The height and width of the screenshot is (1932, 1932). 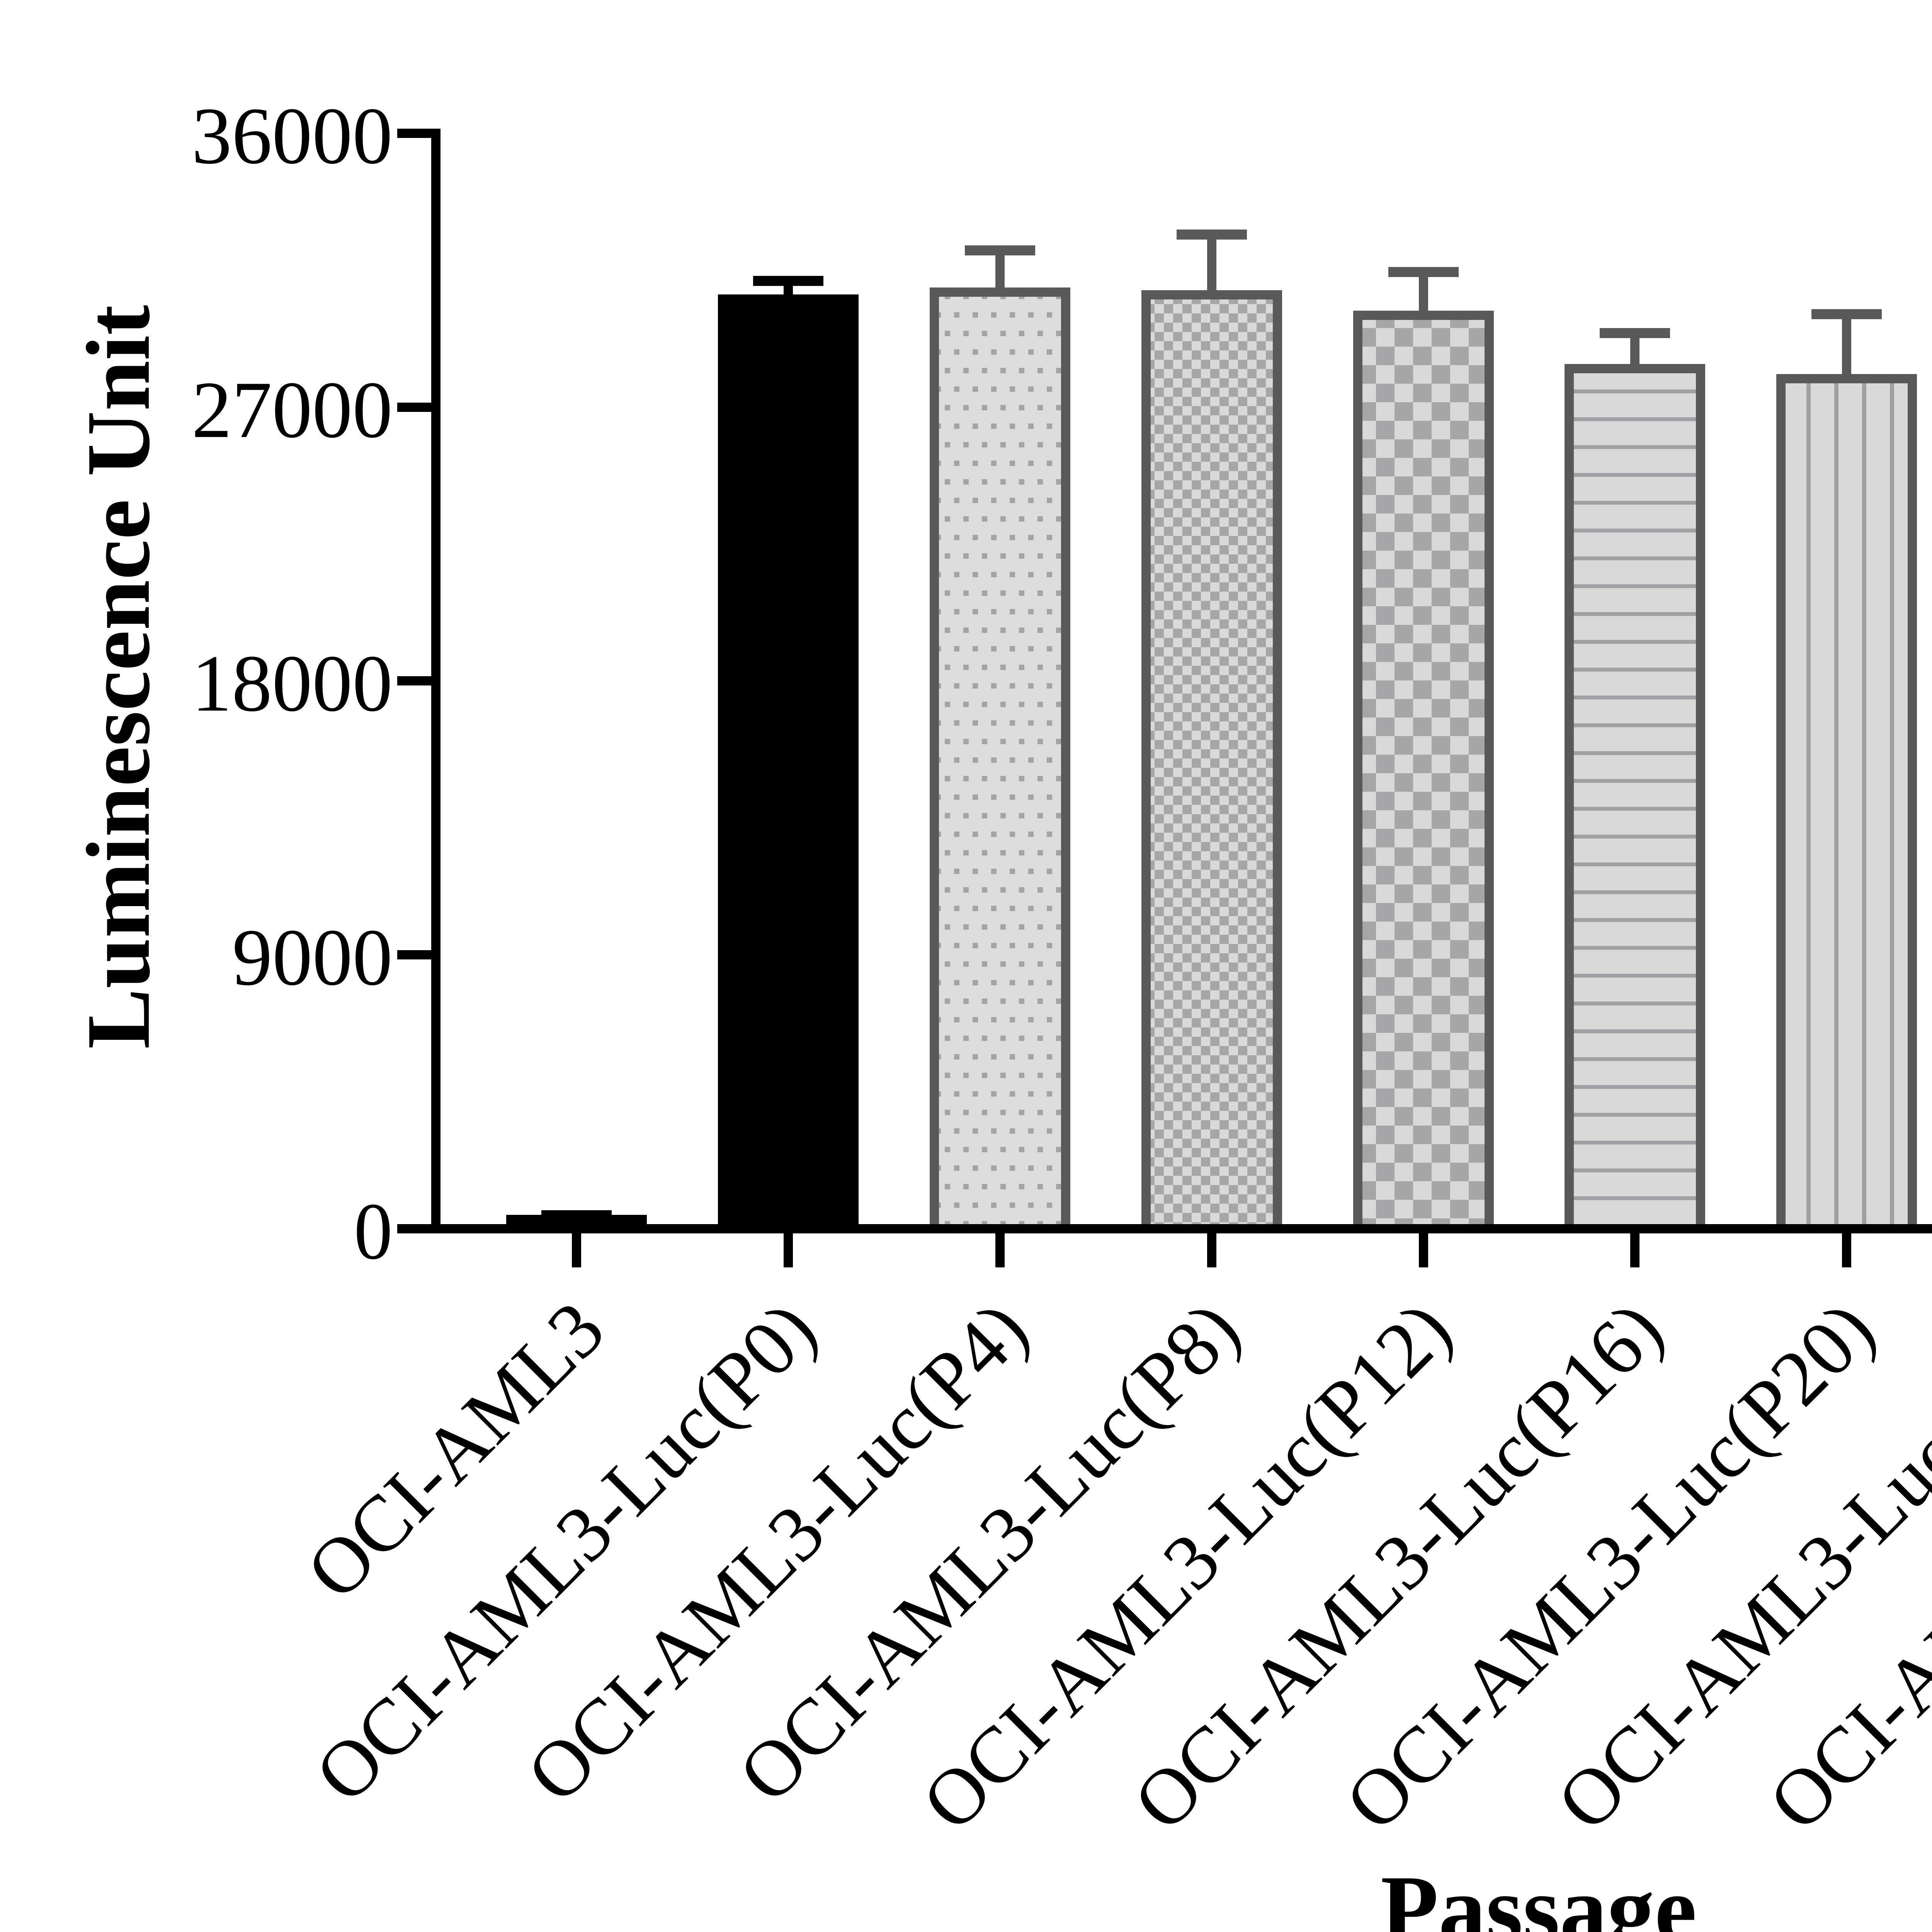 I want to click on svg-text: 0, so click(x=374, y=1232).